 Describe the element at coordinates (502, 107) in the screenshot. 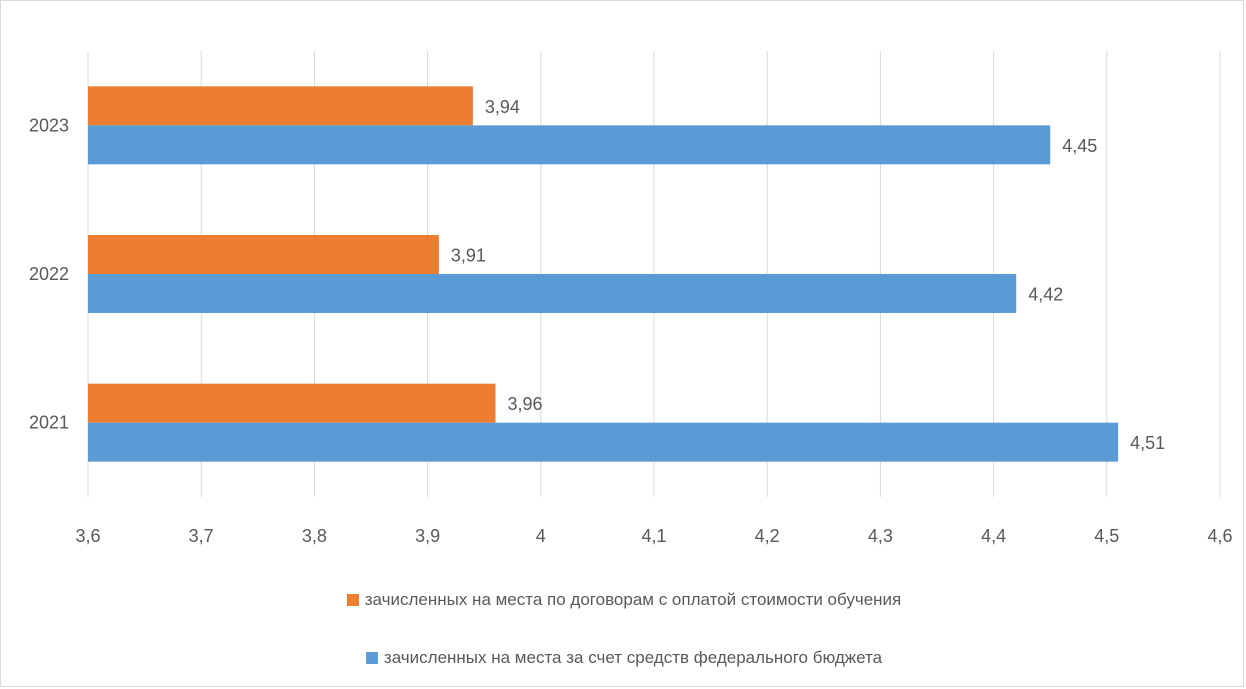

I see `data-label: 3,94` at that location.